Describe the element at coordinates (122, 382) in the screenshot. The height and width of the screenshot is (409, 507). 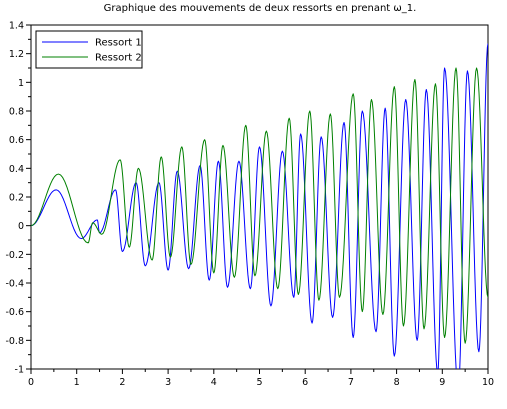
I see `x-tick-label: 2` at that location.